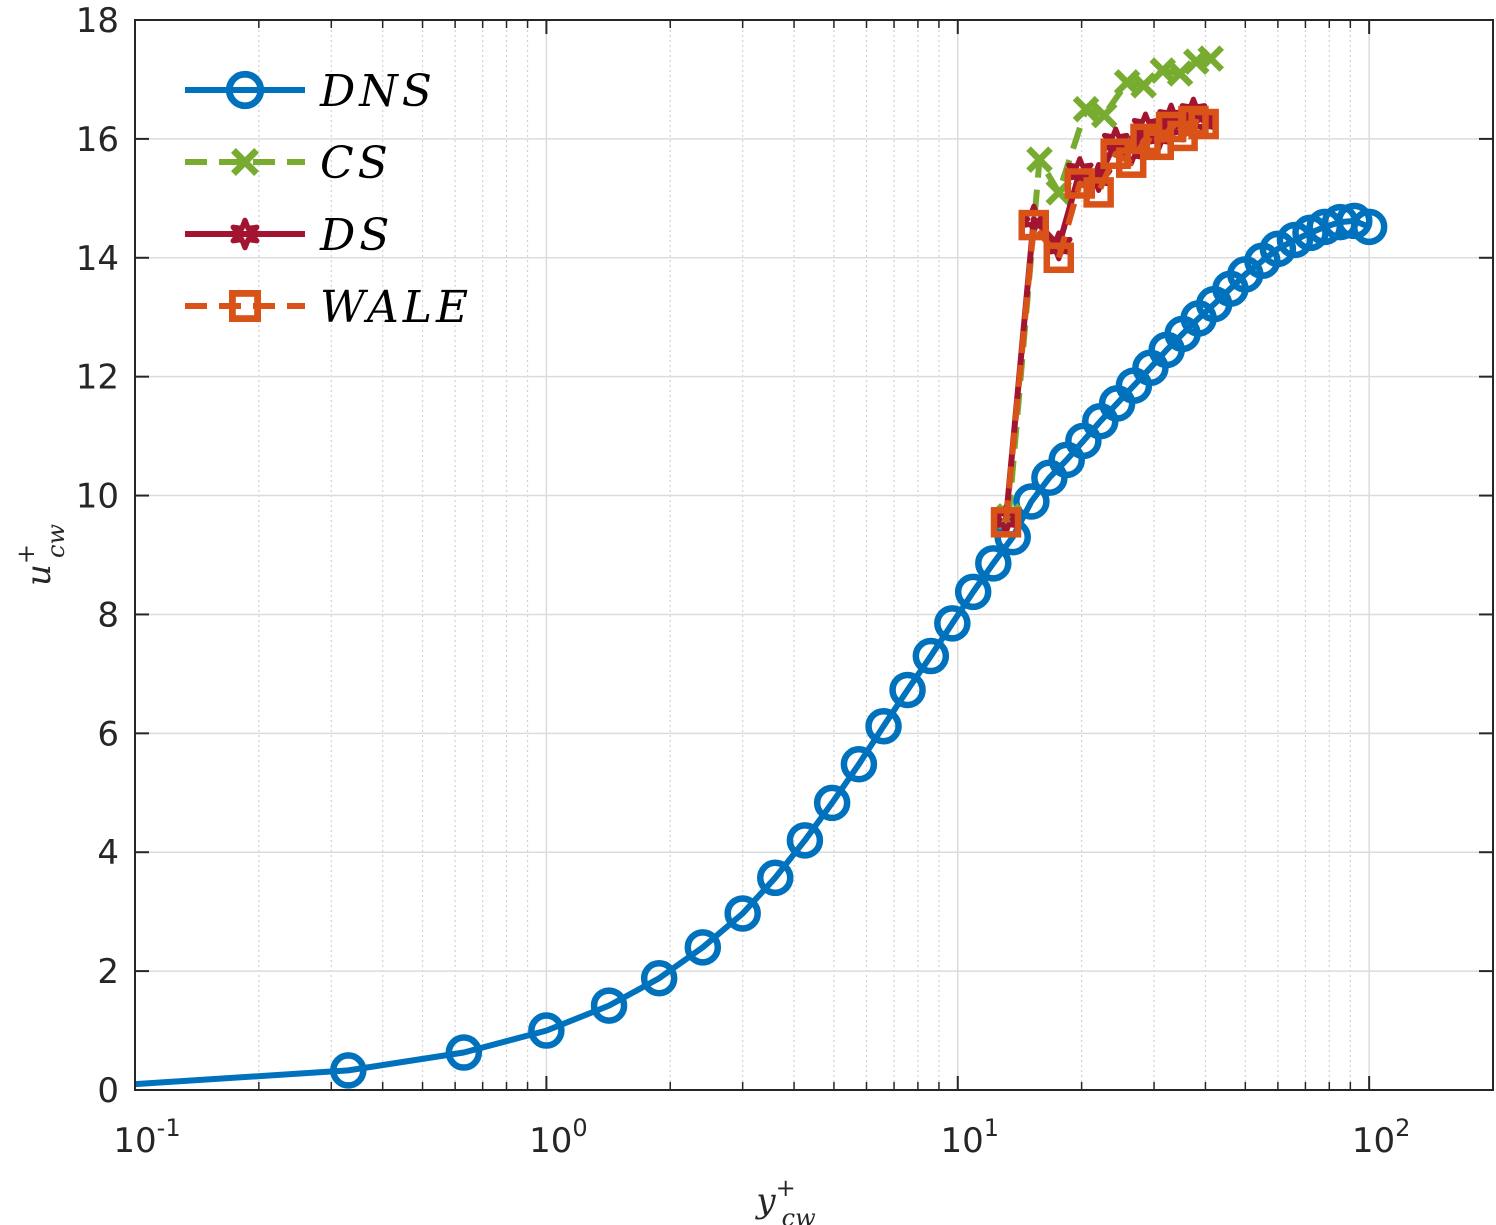 Image resolution: width=1496 pixels, height=1225 pixels. What do you see at coordinates (310, 91) in the screenshot?
I see `legend-item-dns: DNS` at bounding box center [310, 91].